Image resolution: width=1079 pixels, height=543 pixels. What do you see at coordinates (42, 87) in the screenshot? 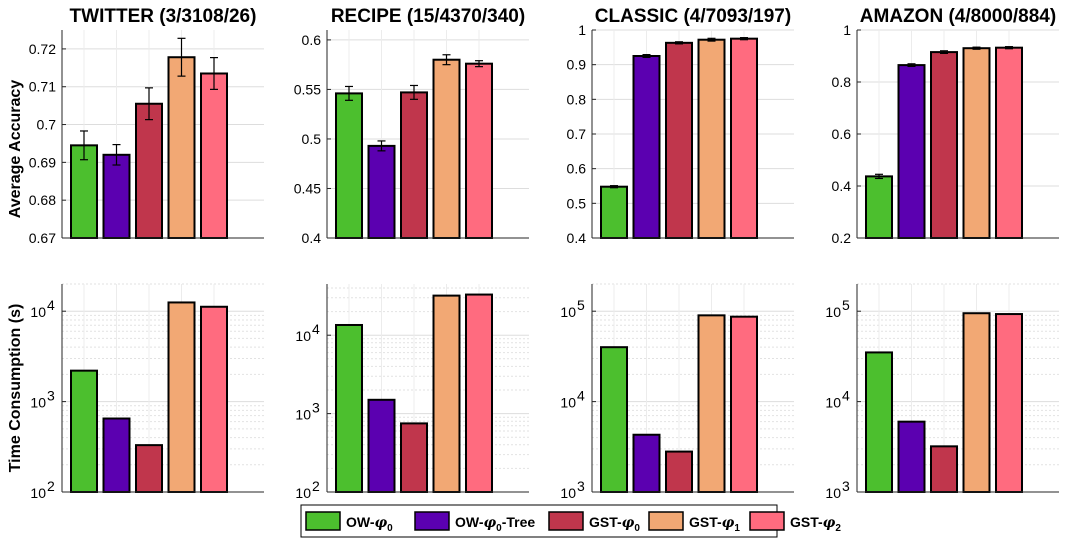
I see `y-tick-label: 0.71` at bounding box center [42, 87].